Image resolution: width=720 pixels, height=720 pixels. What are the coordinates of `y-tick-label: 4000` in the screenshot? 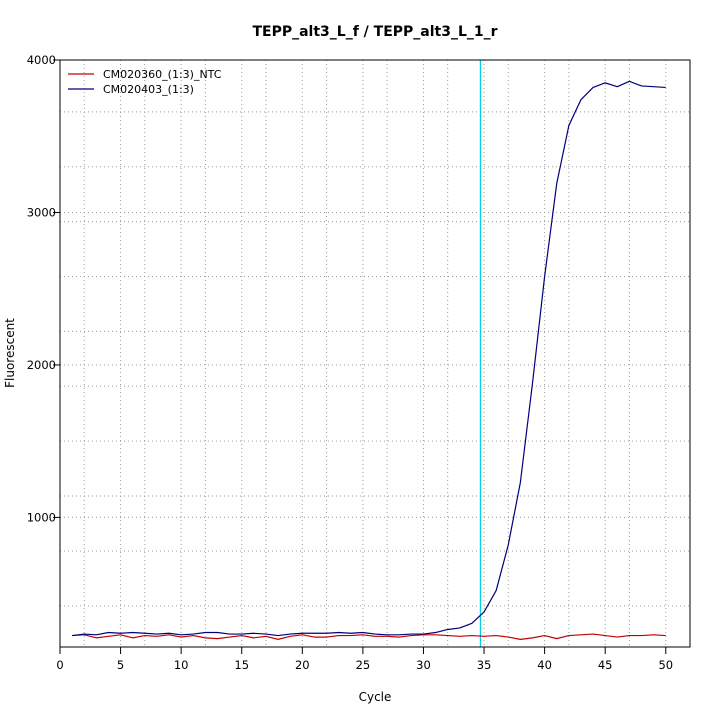 It's located at (41, 60).